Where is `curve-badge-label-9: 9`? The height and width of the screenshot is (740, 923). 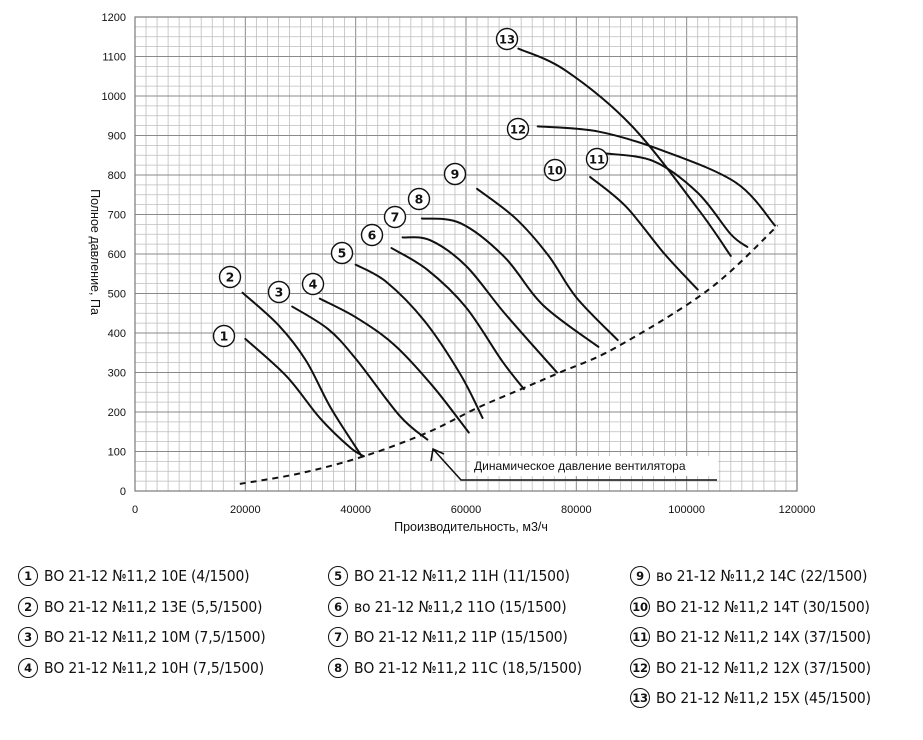 curve-badge-label-9: 9 is located at coordinates (455, 174).